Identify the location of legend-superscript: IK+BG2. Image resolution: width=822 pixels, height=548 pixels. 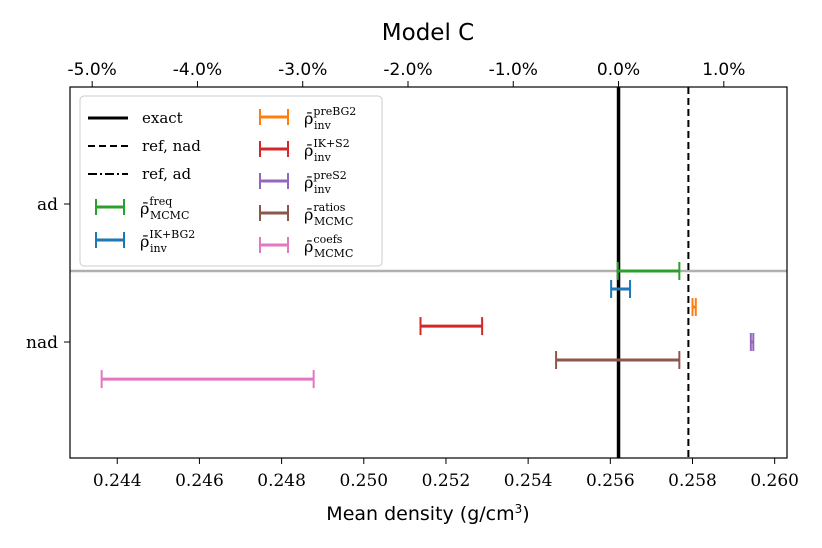
(172, 234).